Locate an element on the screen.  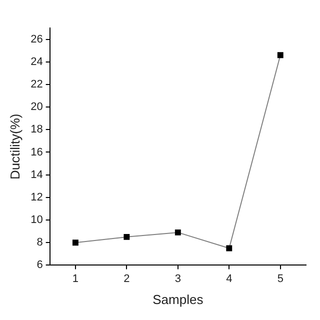
x-tick-label: 3 is located at coordinates (177, 278).